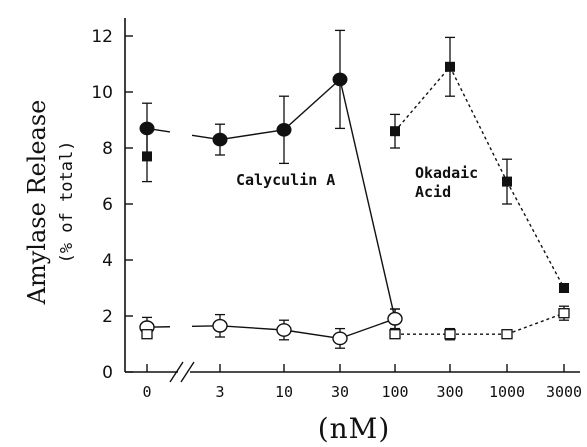  I want to click on y-tick-label: 10, so click(102, 93).